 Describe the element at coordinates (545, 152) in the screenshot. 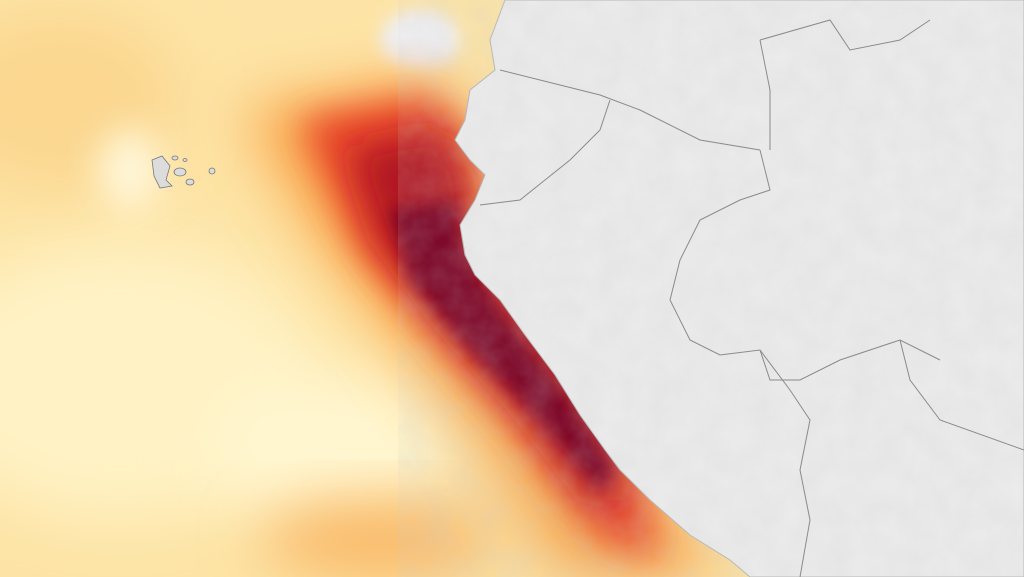

I see `border-ecuador-peru` at that location.